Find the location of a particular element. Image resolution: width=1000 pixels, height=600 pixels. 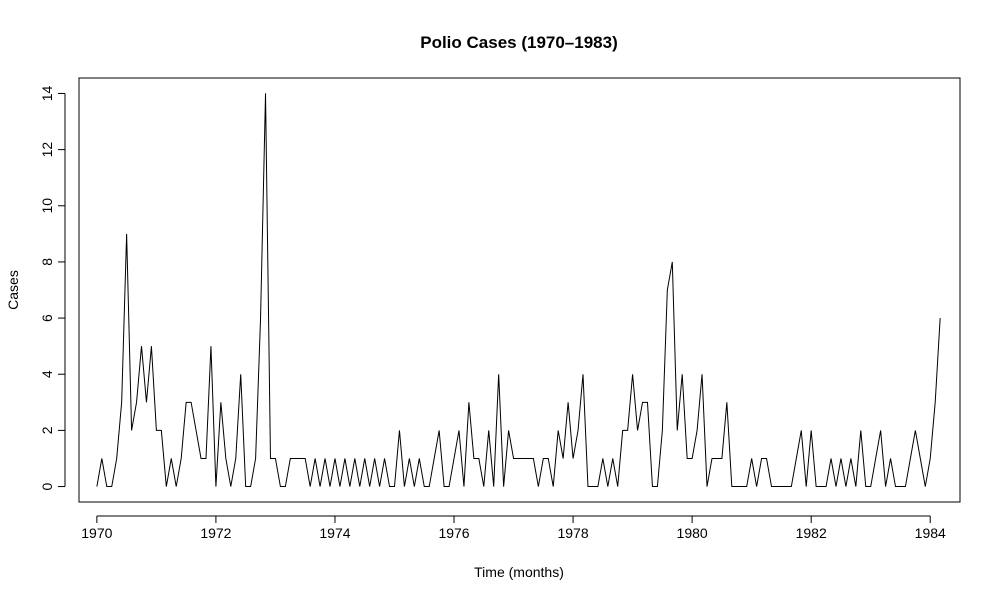

y-tick-label: 6 is located at coordinates (47, 318).